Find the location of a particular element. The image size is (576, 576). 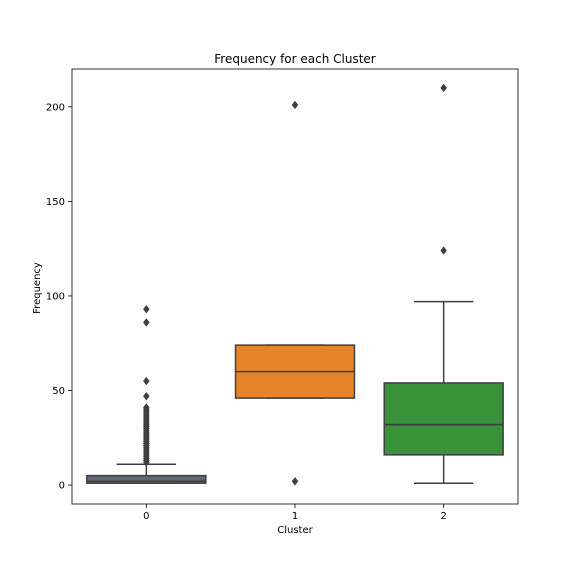

x-tick-label: 2 is located at coordinates (443, 516).